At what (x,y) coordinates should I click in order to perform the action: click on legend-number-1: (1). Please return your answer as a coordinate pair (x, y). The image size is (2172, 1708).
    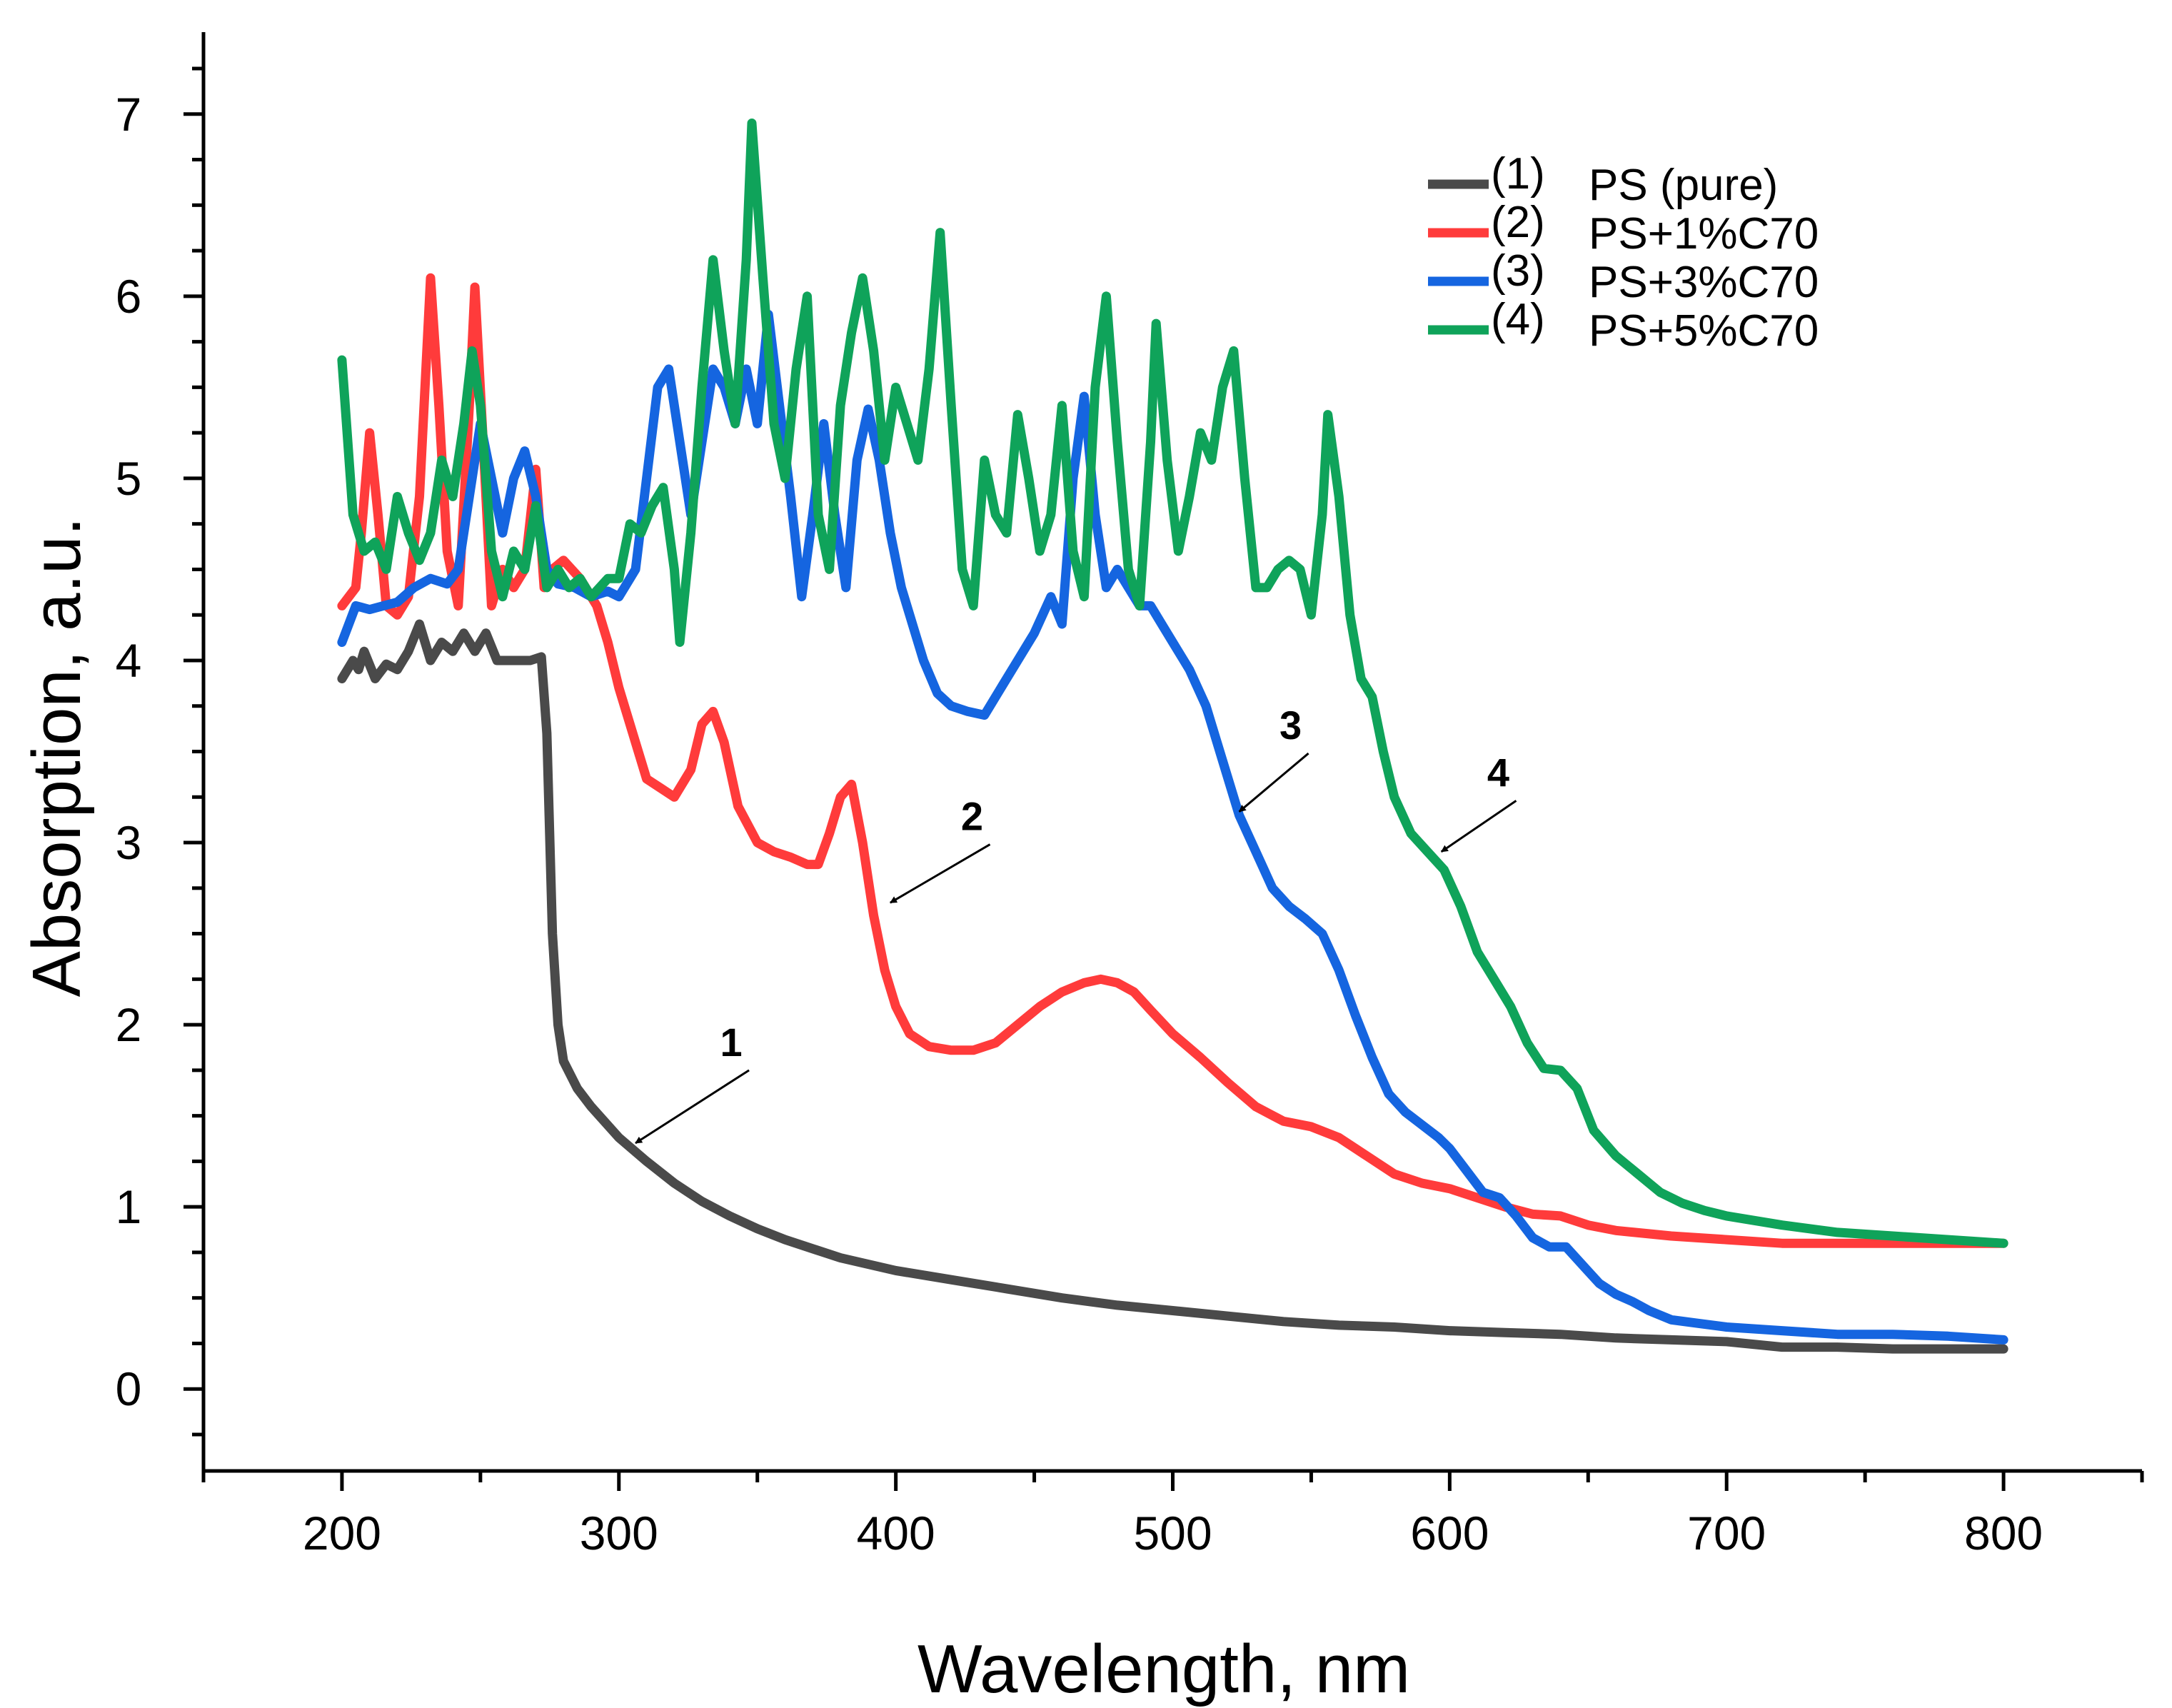
    Looking at the image, I should click on (1518, 174).